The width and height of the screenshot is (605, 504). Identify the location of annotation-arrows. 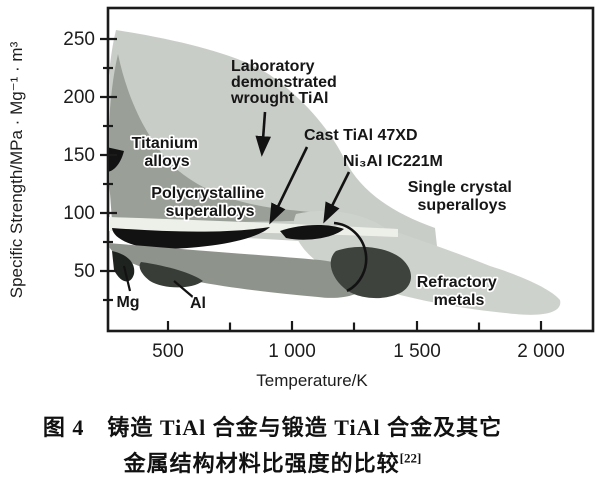
(236, 205).